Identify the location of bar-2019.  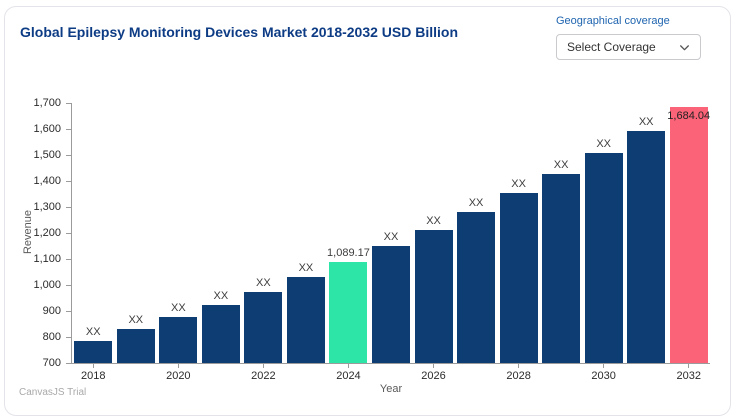
(135, 345).